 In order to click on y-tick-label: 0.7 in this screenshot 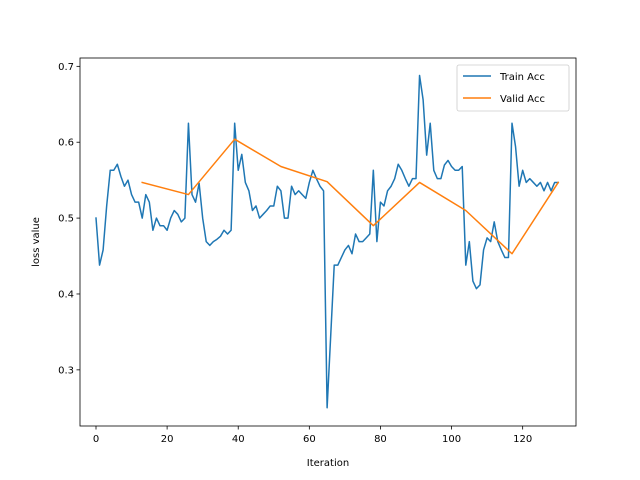, I will do `click(66, 67)`.